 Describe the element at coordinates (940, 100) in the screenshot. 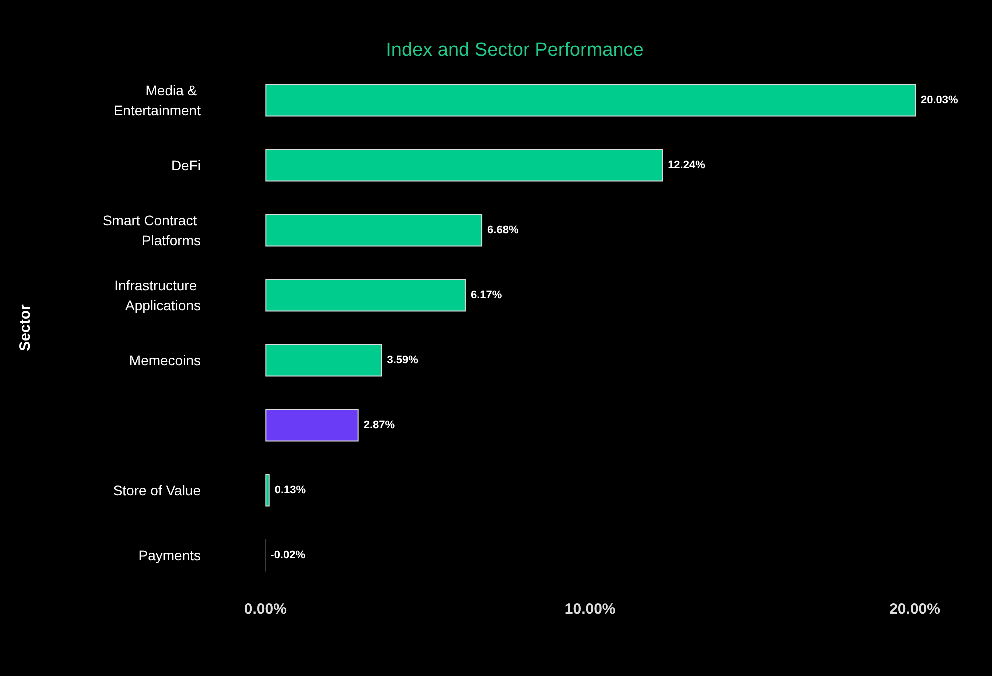

I see `data-label: 20.03%` at that location.